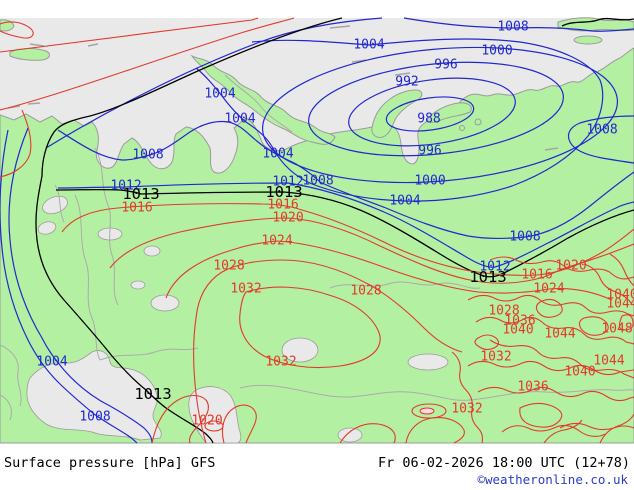  I want to click on isobar-1008-north-path, so click(518, 24).